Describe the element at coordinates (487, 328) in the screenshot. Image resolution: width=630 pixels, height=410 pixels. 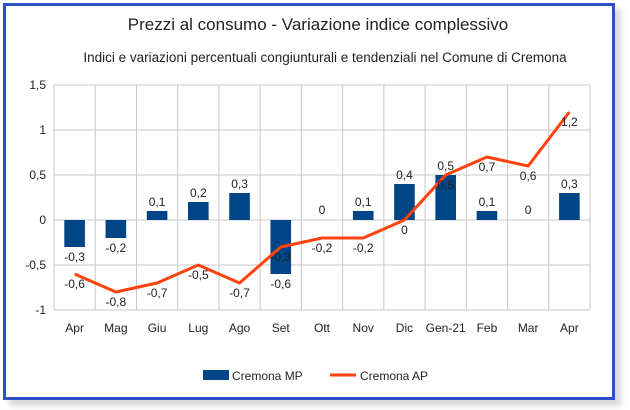
I see `x-tick-label: Feb` at that location.